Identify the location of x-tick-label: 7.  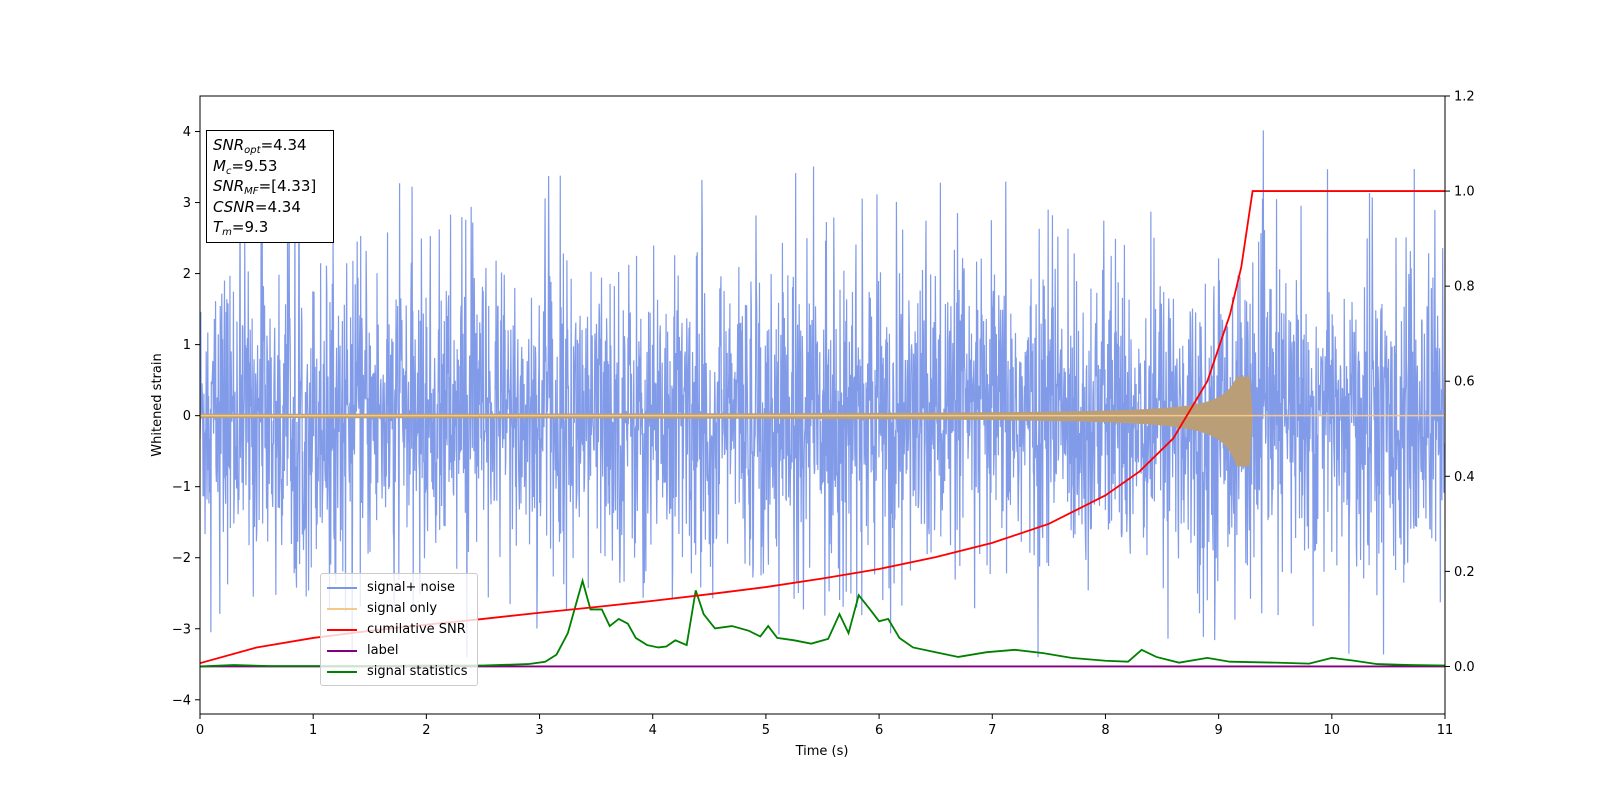
(992, 730).